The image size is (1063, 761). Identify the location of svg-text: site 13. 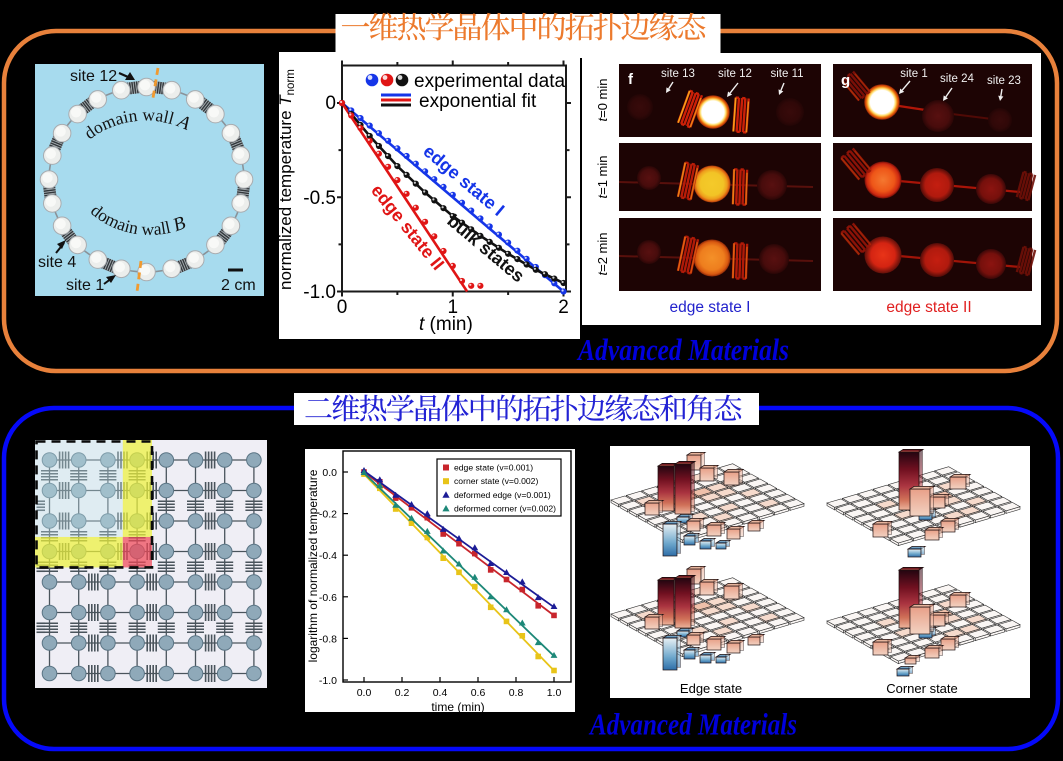
(678, 74).